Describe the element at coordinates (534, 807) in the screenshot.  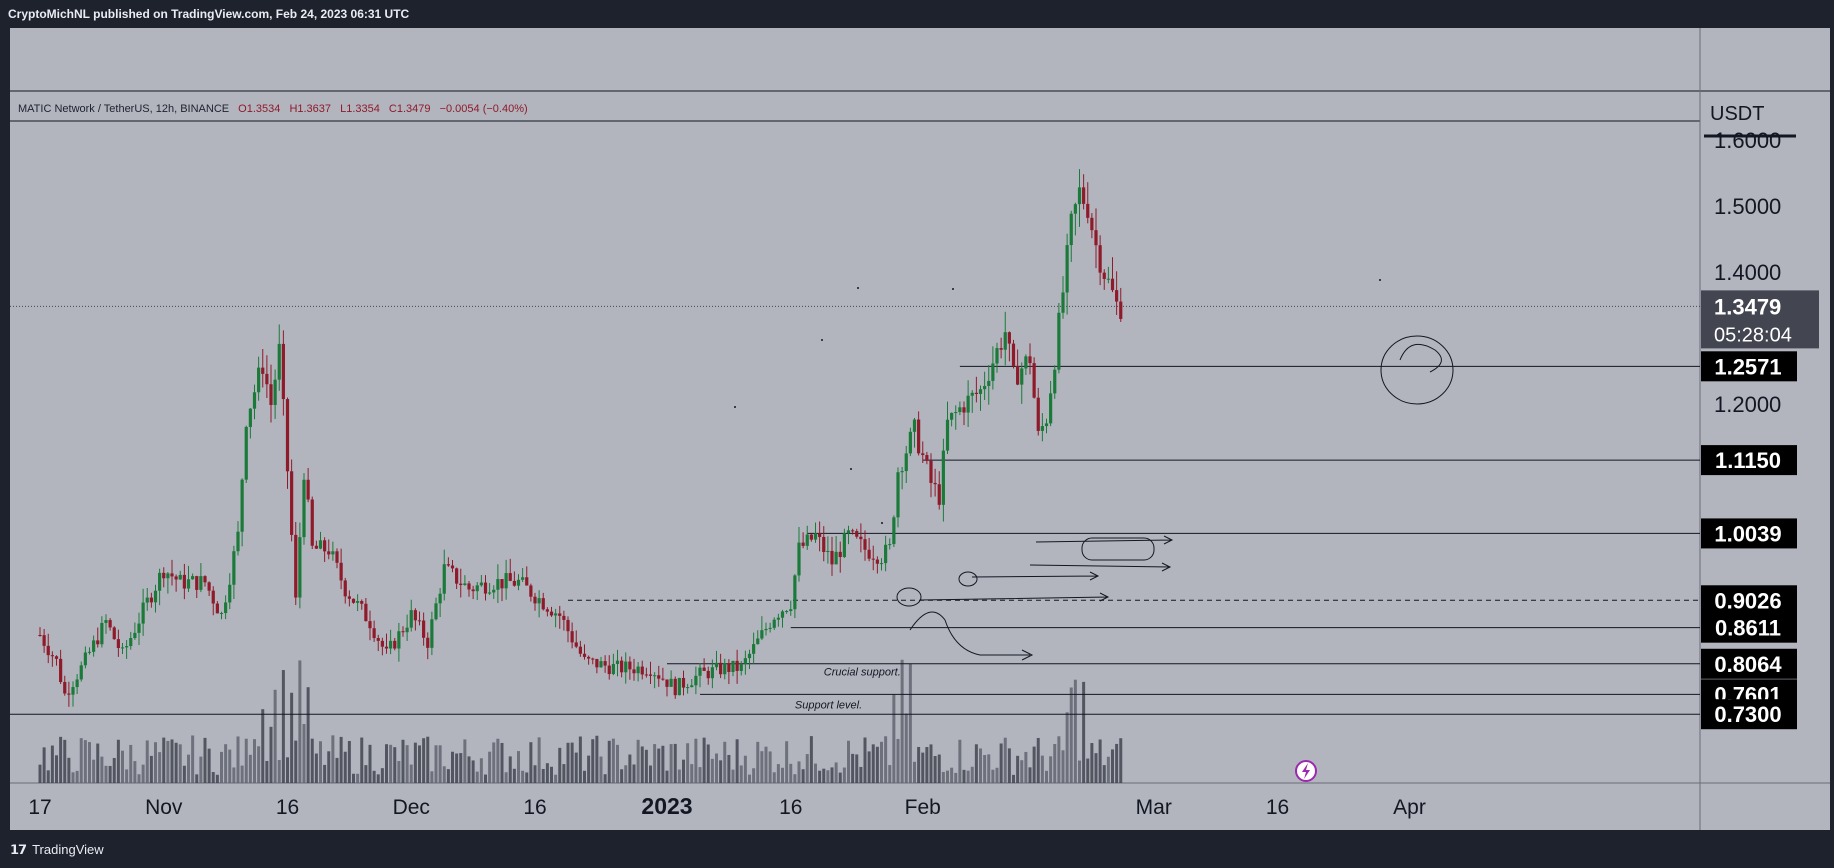
I see `x-axis-tick-label: 16` at that location.